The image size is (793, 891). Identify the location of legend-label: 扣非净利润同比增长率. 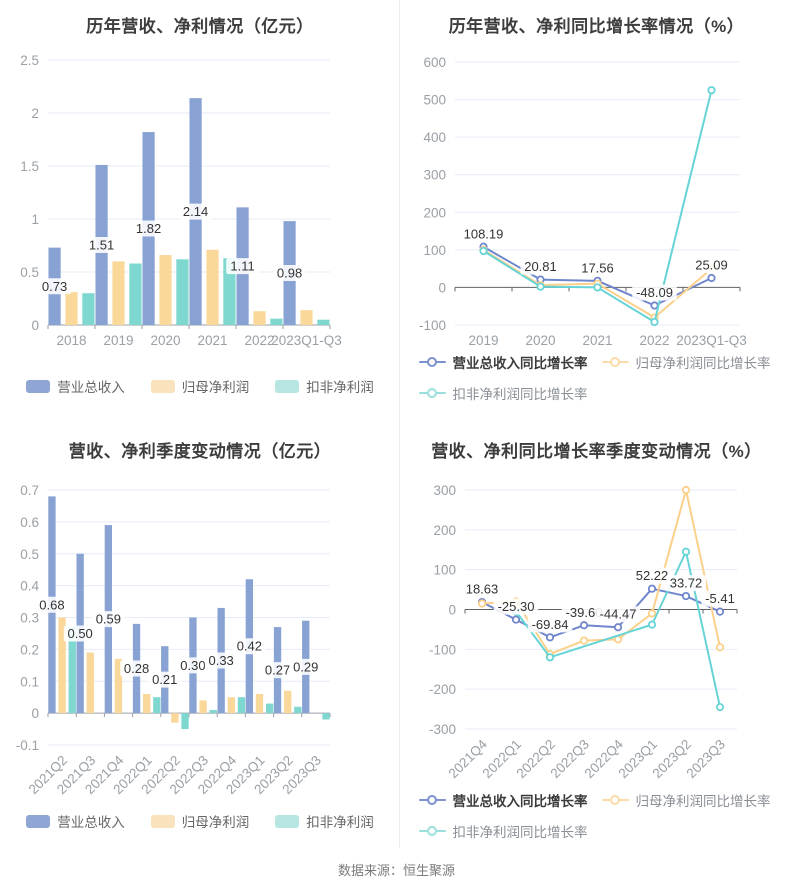
(520, 832).